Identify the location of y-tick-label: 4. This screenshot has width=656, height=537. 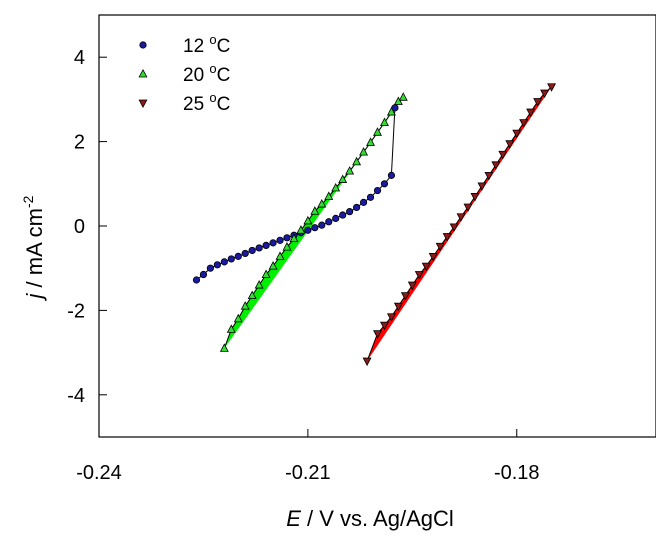
(79, 58).